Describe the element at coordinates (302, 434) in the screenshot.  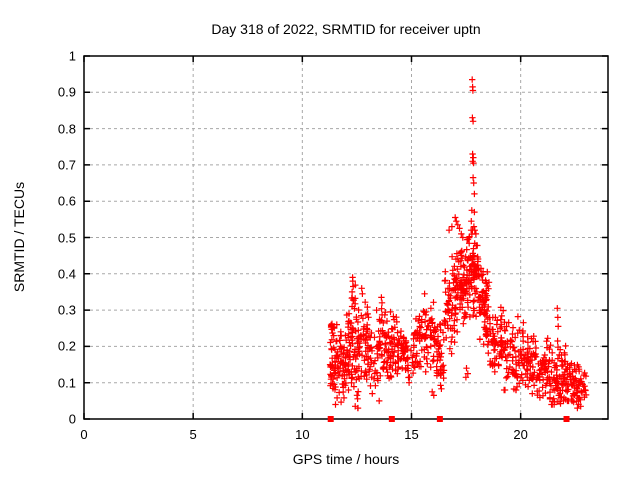
I see `x-tick-label: 10` at that location.